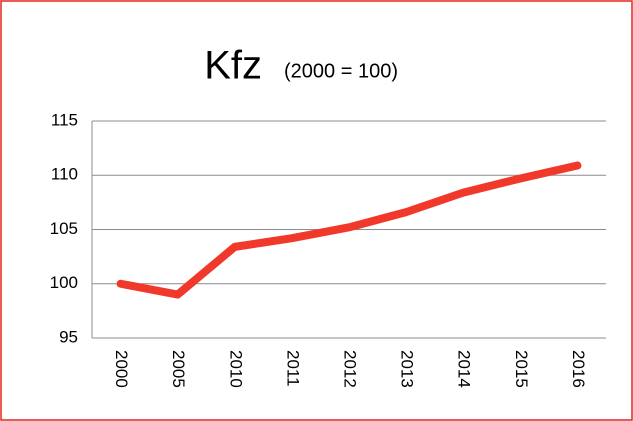 This screenshot has height=421, width=633. What do you see at coordinates (350, 369) in the screenshot?
I see `x-tick-label: 2012` at bounding box center [350, 369].